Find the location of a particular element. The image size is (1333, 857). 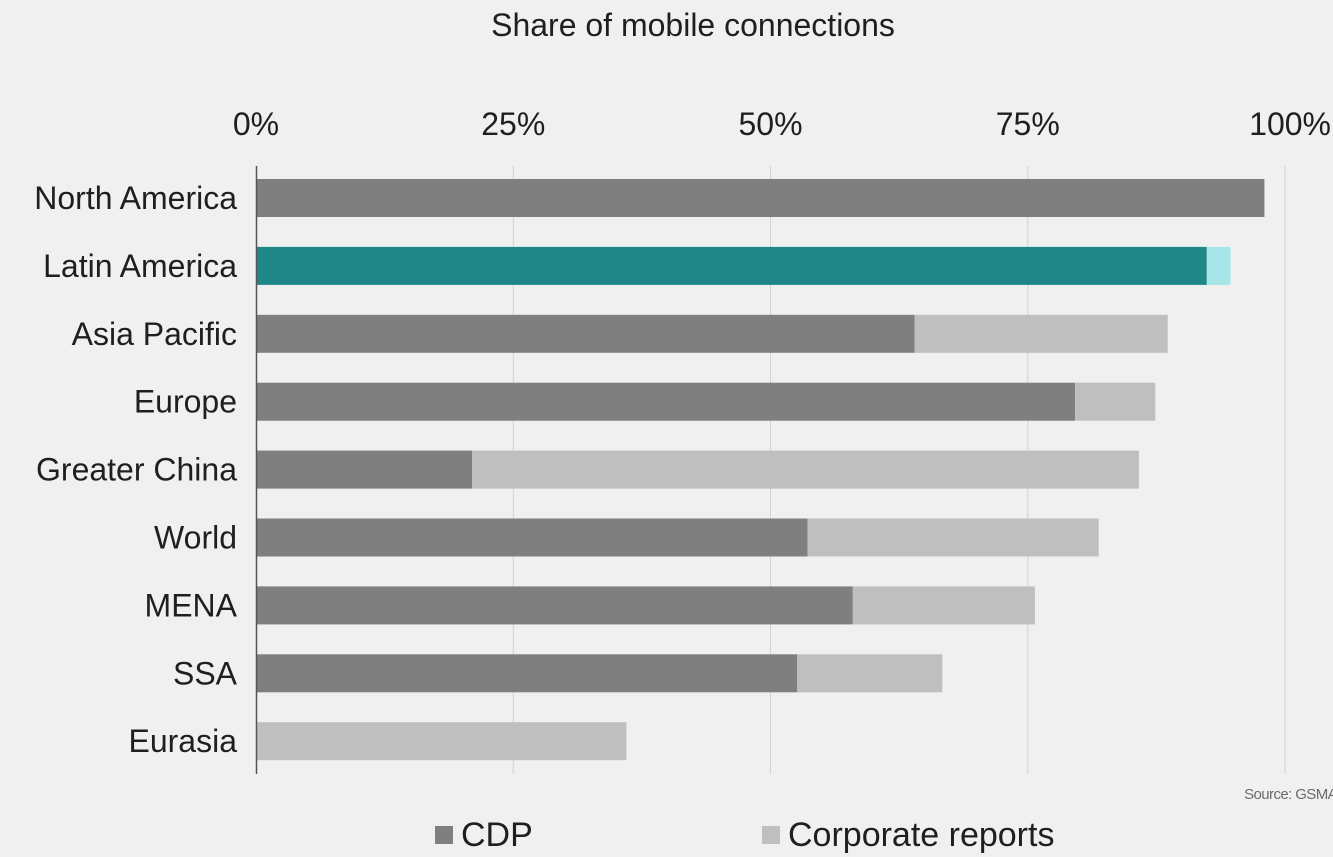

bar-latin-america-corporate-reports is located at coordinates (1218, 265).